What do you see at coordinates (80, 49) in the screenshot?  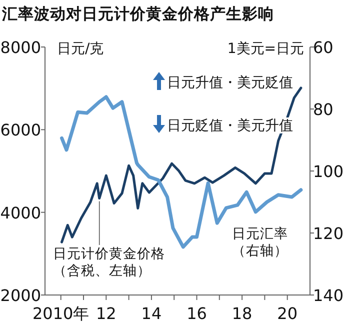 I see `y-axis-title: 日元/克` at bounding box center [80, 49].